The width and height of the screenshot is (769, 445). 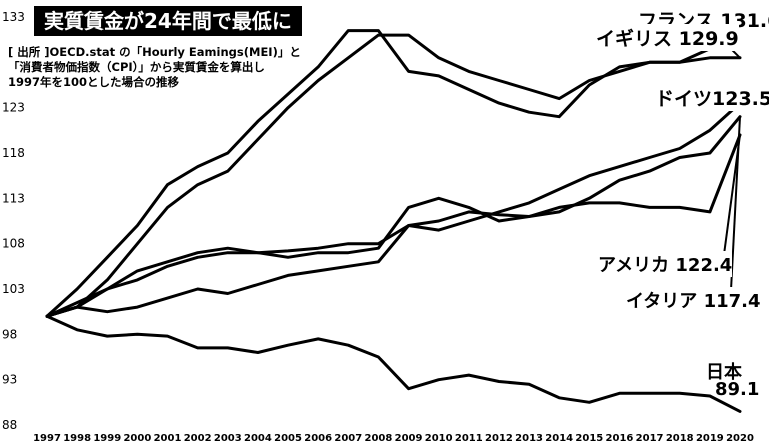 I want to click on x-tick-label: 2013, so click(x=529, y=438).